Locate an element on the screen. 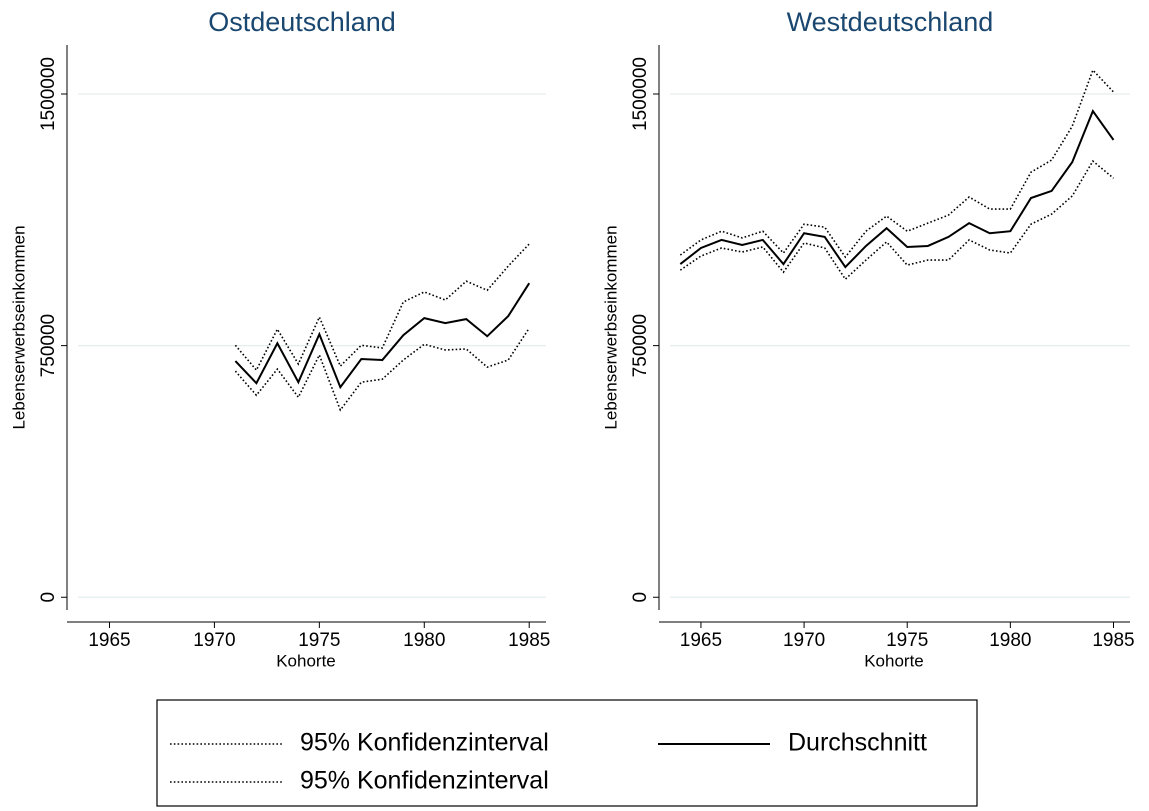  legend-label: Durchschnitt is located at coordinates (857, 743).